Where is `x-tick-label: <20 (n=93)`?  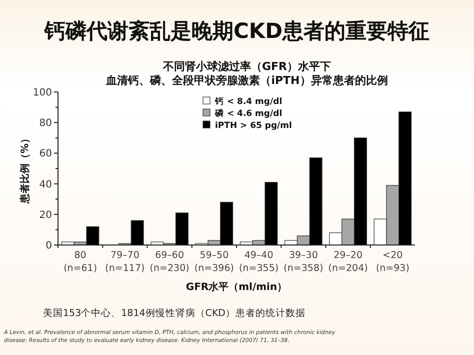
x-tick-label: <20 (n=93) is located at coordinates (393, 262).